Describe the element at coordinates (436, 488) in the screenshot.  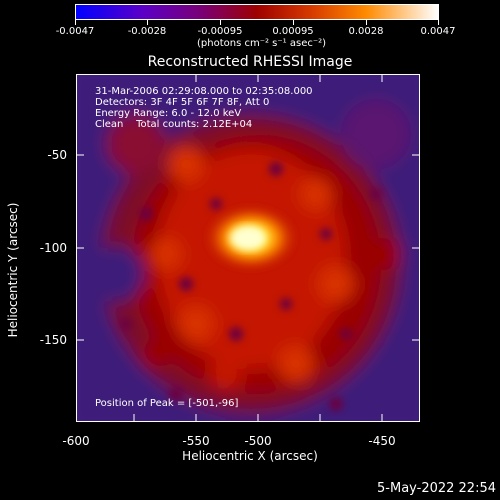
I see `render-timestamp: 5-May-2022 22:54` at that location.